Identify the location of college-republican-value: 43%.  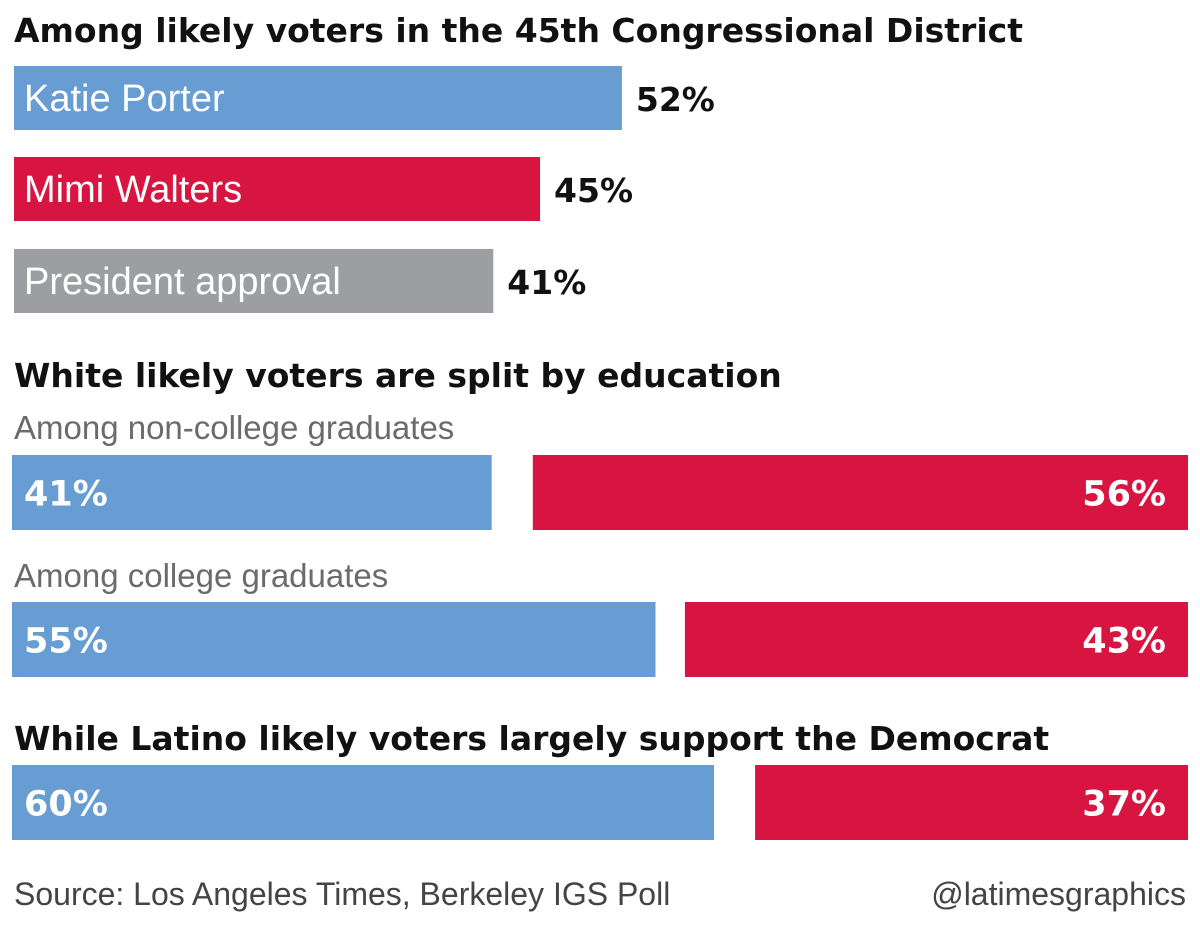
(1124, 642).